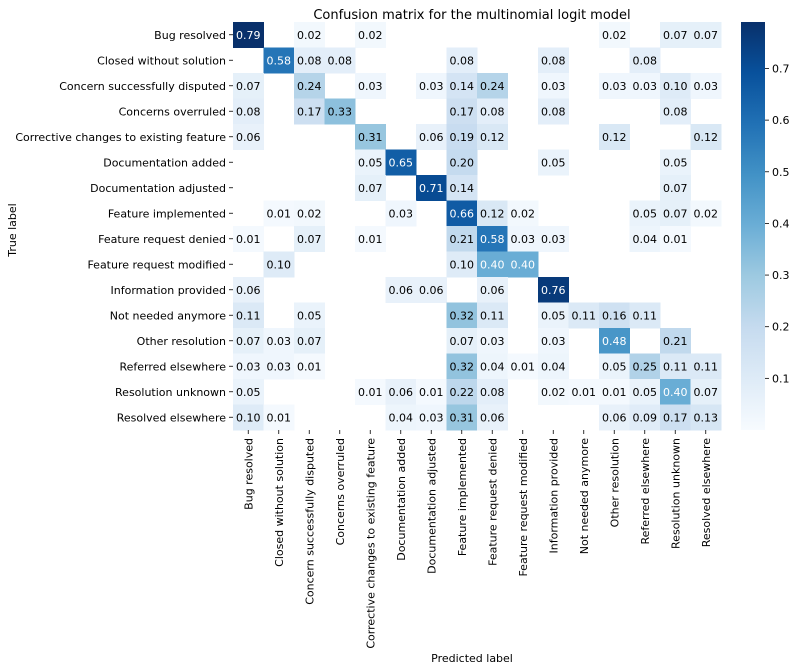 The height and width of the screenshot is (672, 793). What do you see at coordinates (645, 366) in the screenshot?
I see `cell-value-label: 0.25` at bounding box center [645, 366].